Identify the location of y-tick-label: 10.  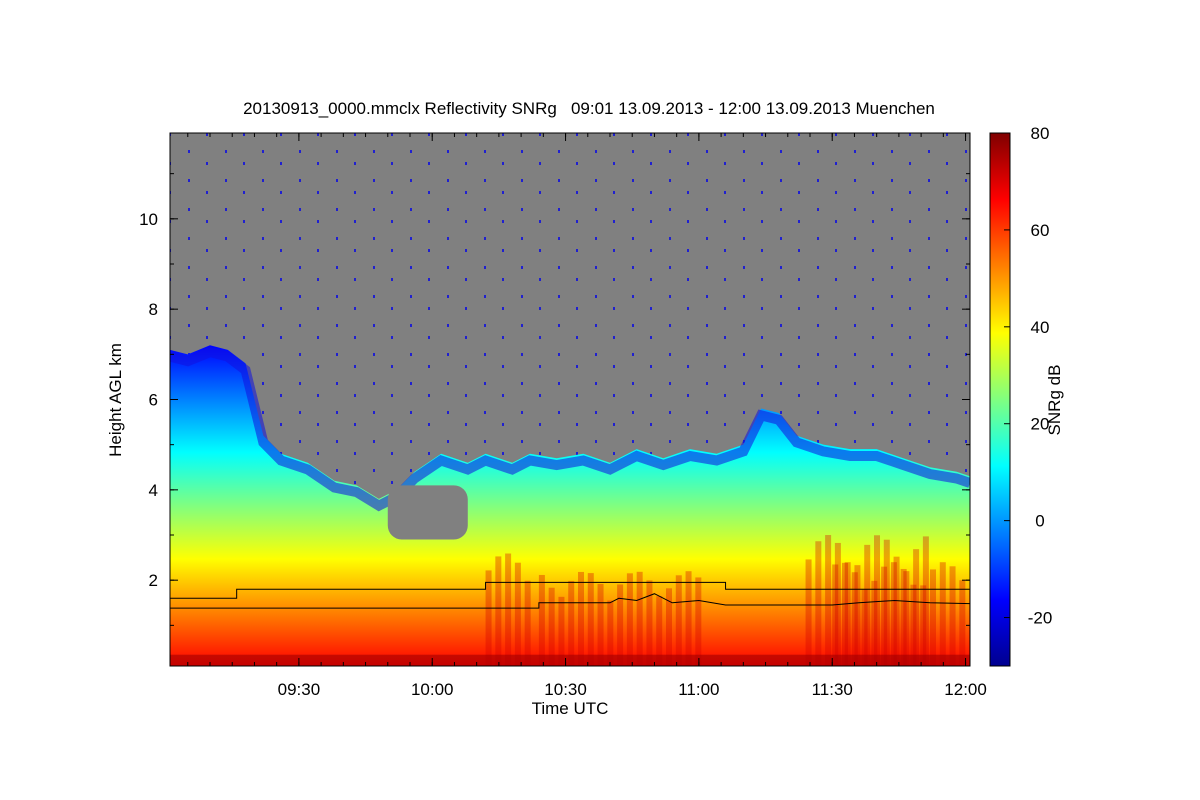
(148, 219).